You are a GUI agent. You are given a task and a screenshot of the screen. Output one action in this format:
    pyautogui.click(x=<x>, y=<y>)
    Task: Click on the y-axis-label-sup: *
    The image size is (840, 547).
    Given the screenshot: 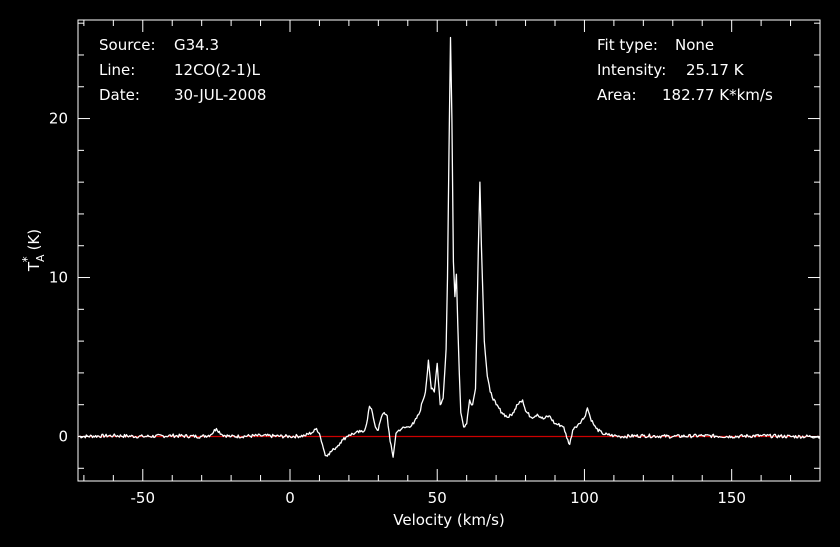 What is the action you would take?
    pyautogui.click(x=27, y=259)
    